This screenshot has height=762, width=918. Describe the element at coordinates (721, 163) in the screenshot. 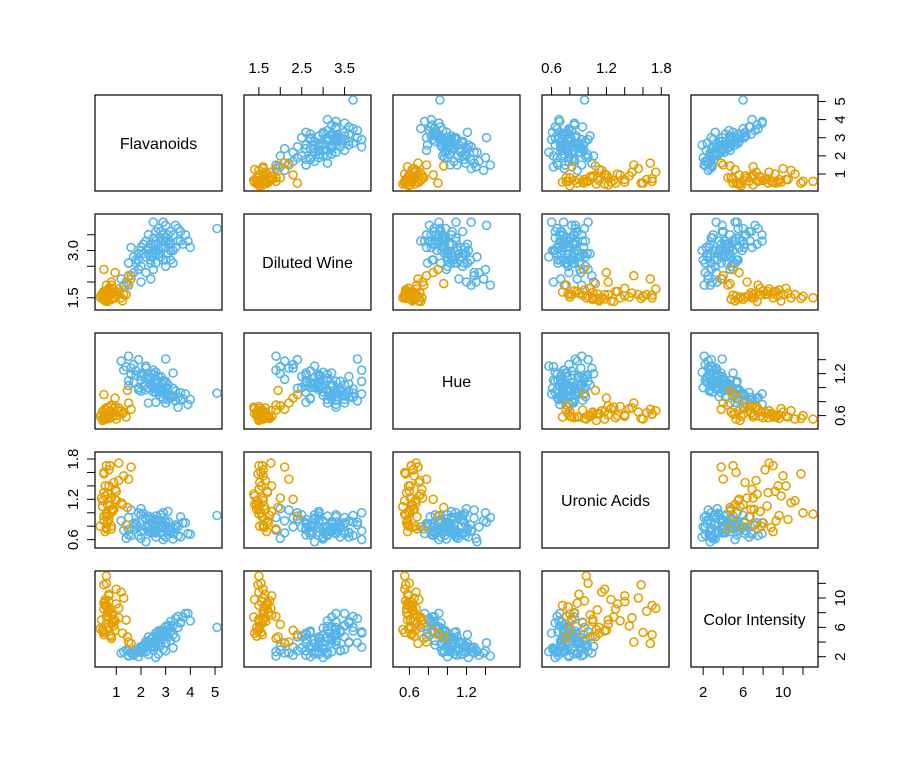

I see `point-g1-45-r0-c4` at that location.